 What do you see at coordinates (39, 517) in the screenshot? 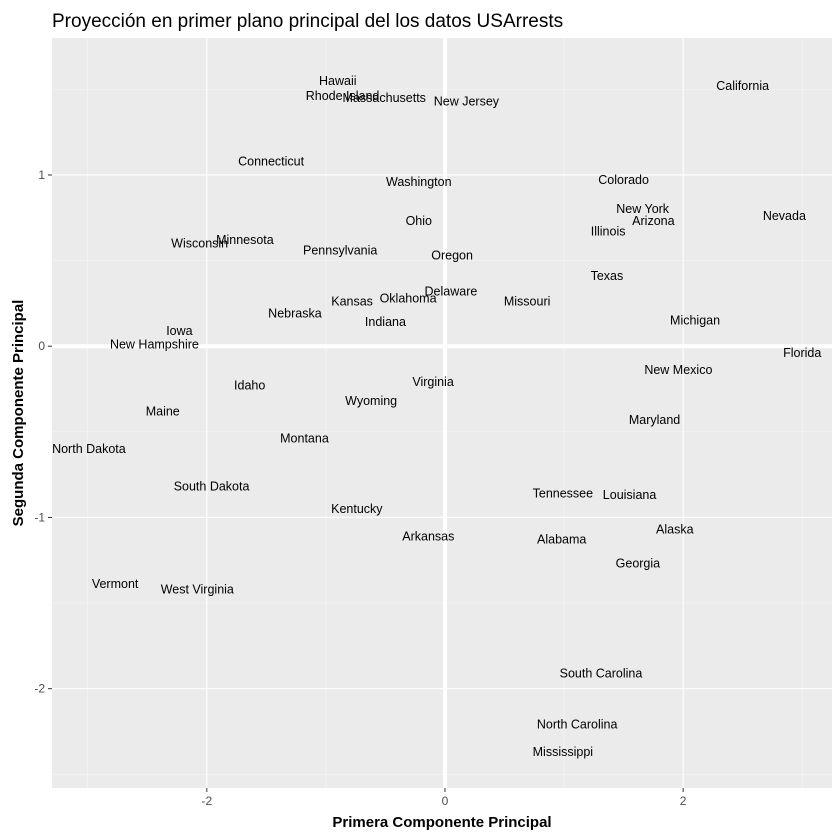
I see `y-tick-label: -1` at bounding box center [39, 517].